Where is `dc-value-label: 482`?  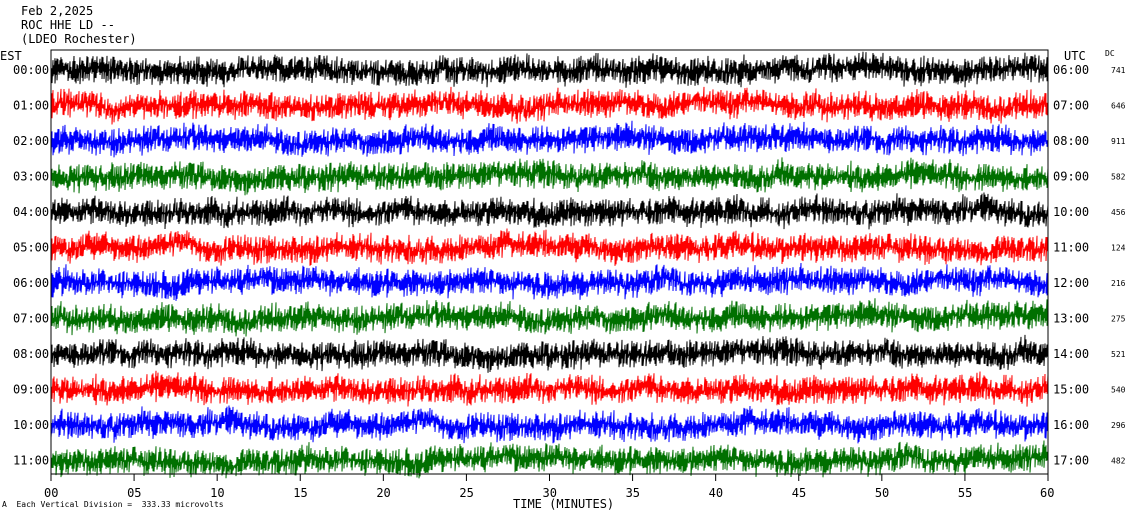 dc-value-label: 482 is located at coordinates (1118, 461).